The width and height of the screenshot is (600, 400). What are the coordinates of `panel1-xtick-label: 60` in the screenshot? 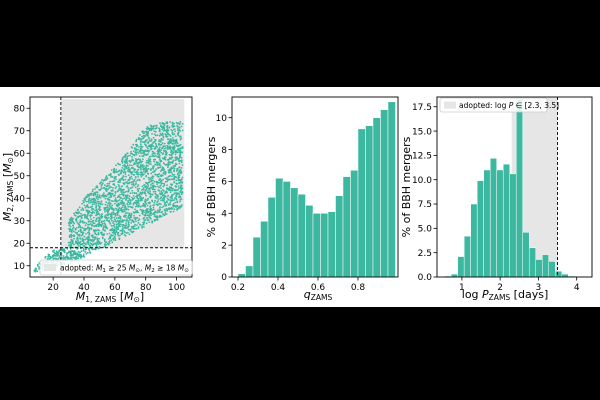 It's located at (115, 288).